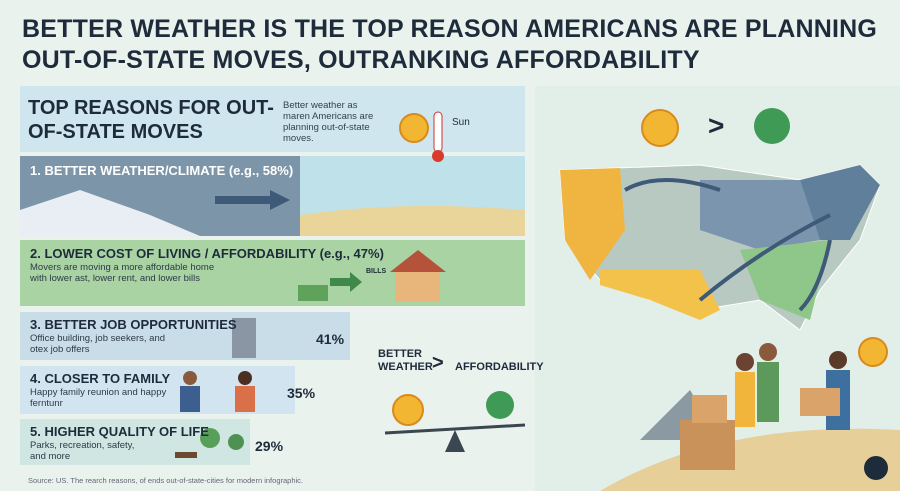  Describe the element at coordinates (313, 293) in the screenshot. I see `cash` at that location.